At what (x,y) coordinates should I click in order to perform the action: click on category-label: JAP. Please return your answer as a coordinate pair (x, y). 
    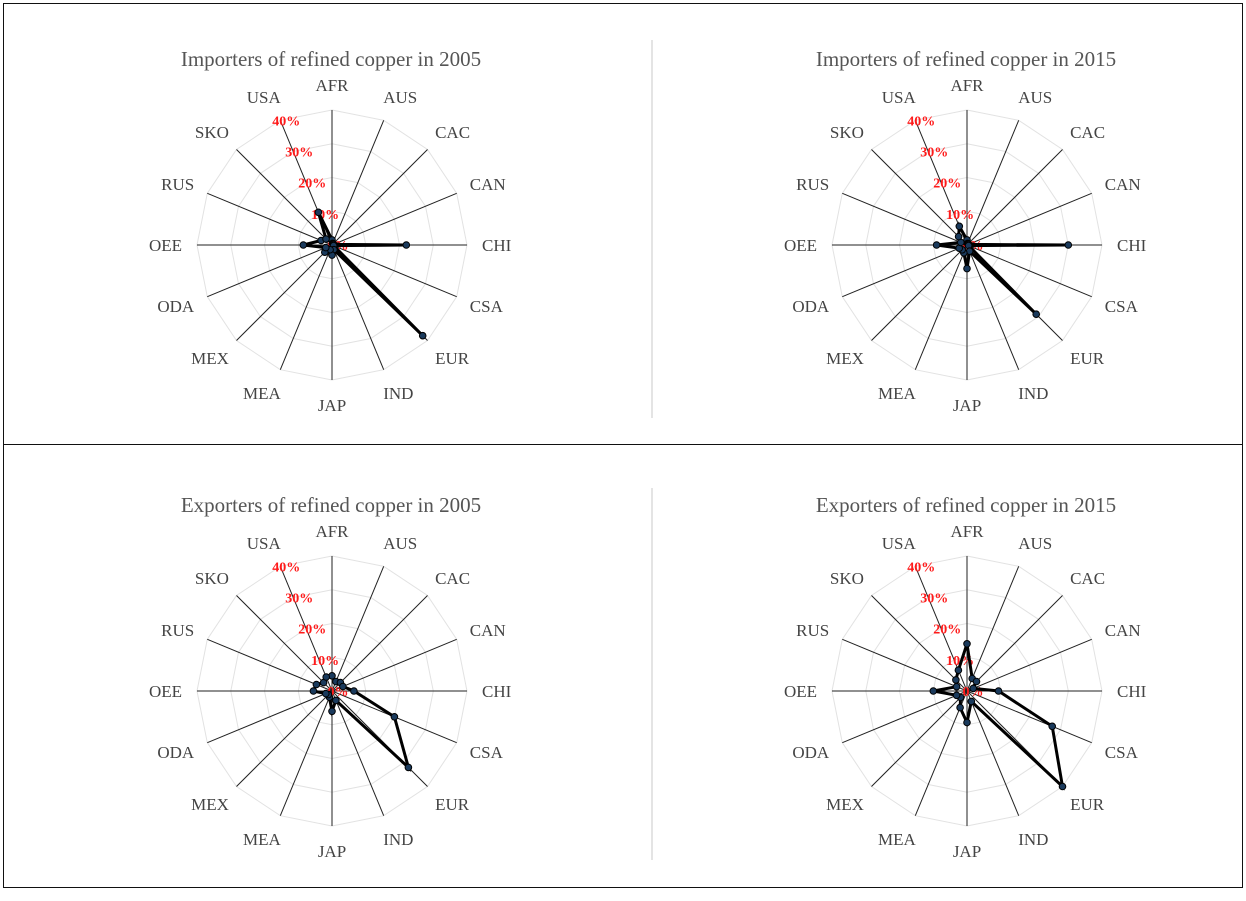
    Looking at the image, I should click on (332, 405).